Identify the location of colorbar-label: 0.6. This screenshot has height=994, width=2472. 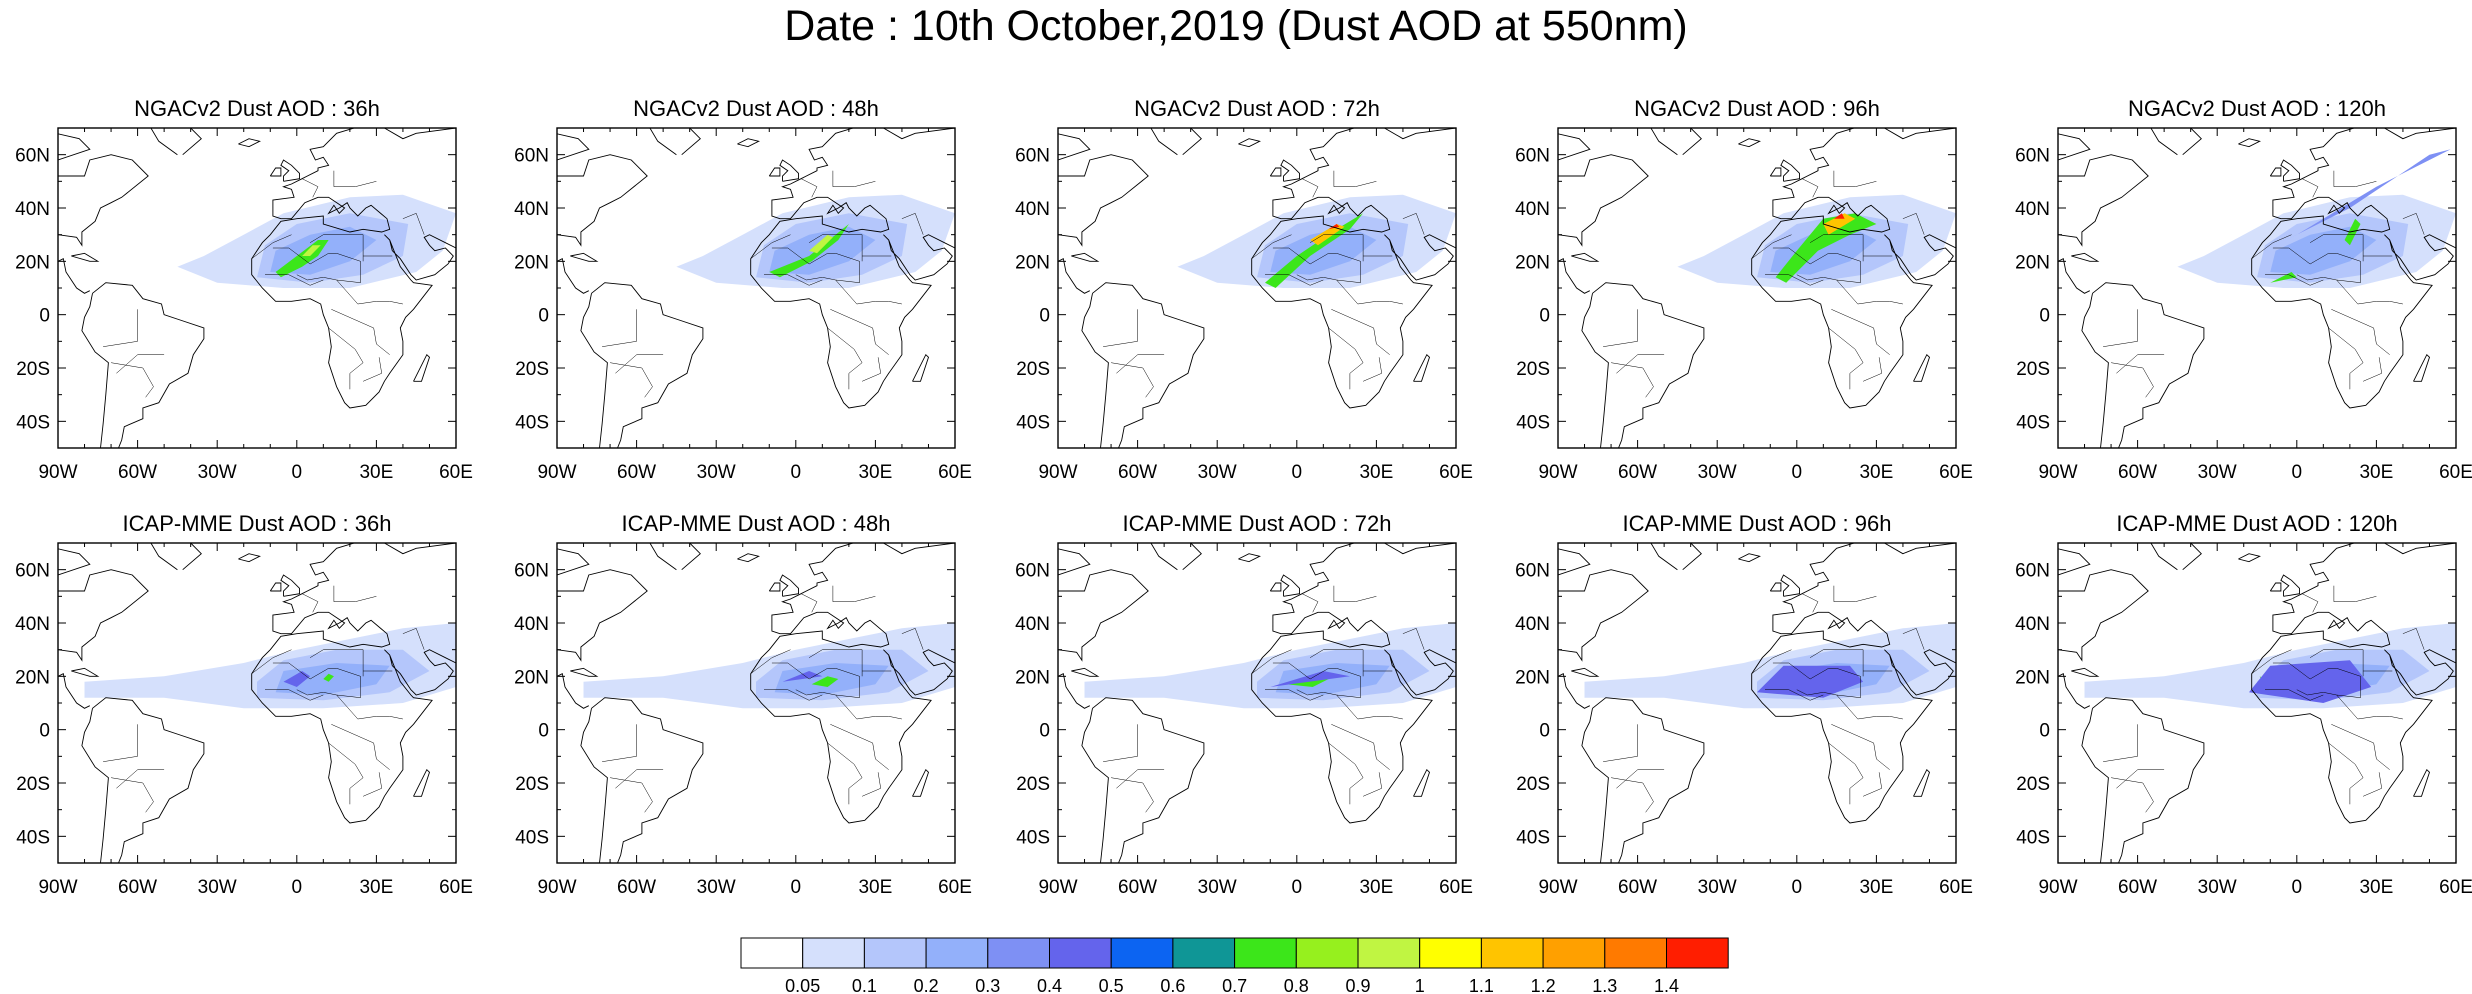
(1172, 985).